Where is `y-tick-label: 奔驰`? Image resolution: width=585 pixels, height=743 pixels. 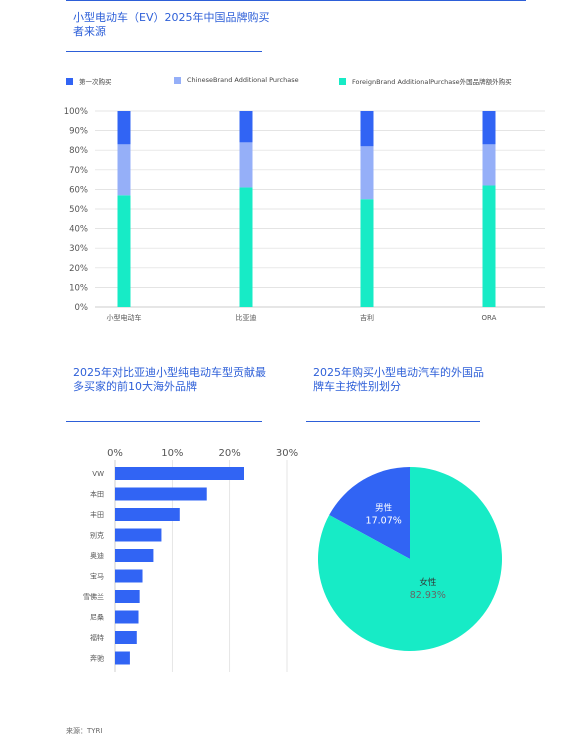
y-tick-label: 奔驰 is located at coordinates (97, 658).